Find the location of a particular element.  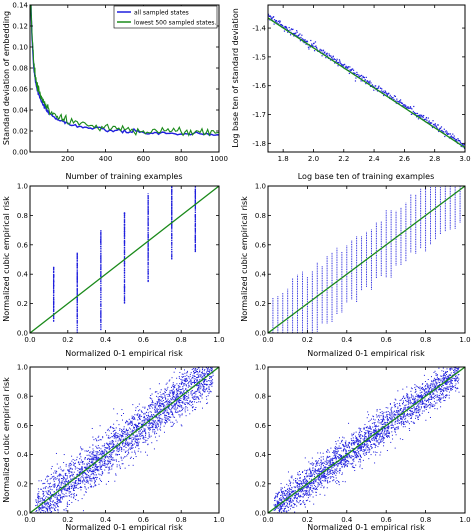

y-tick-label: 0.00 is located at coordinates (20, 153).